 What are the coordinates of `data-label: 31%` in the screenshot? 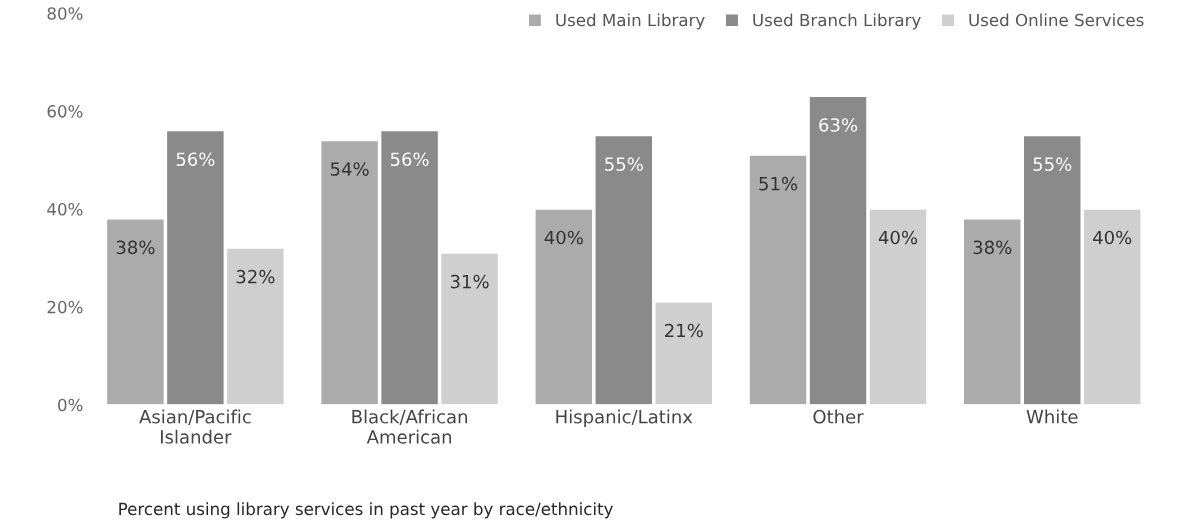 It's located at (469, 281).